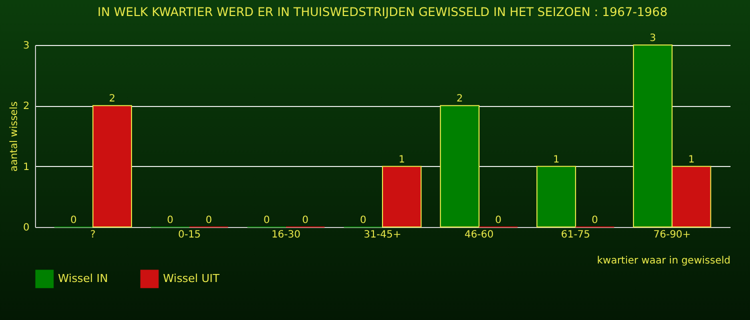 The width and height of the screenshot is (750, 320). What do you see at coordinates (83, 278) in the screenshot?
I see `legend-label: Wissel IN` at bounding box center [83, 278].